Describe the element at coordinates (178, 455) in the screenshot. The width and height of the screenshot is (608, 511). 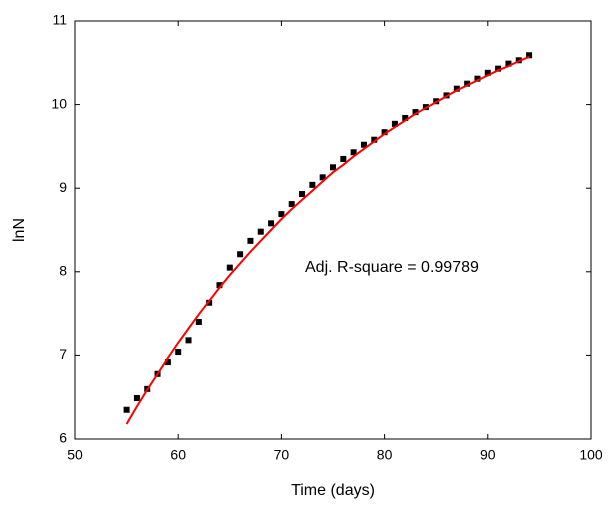
I see `x-tick-label: 60` at that location.